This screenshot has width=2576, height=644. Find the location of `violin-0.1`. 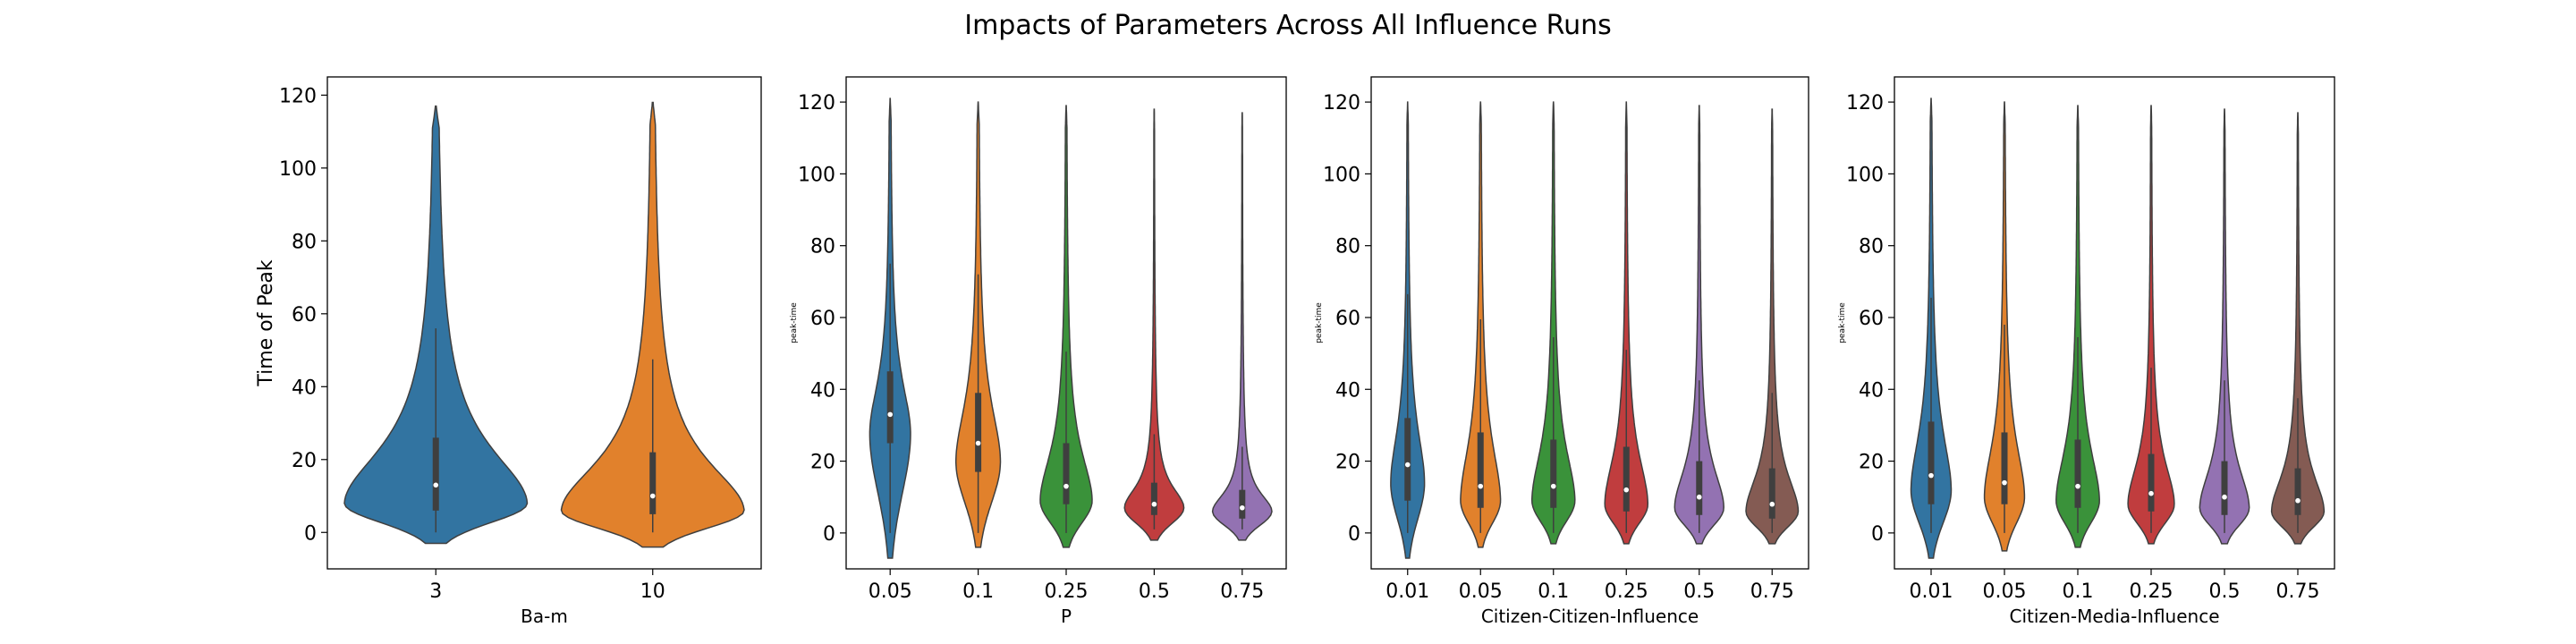

violin-0.1 is located at coordinates (1553, 323).